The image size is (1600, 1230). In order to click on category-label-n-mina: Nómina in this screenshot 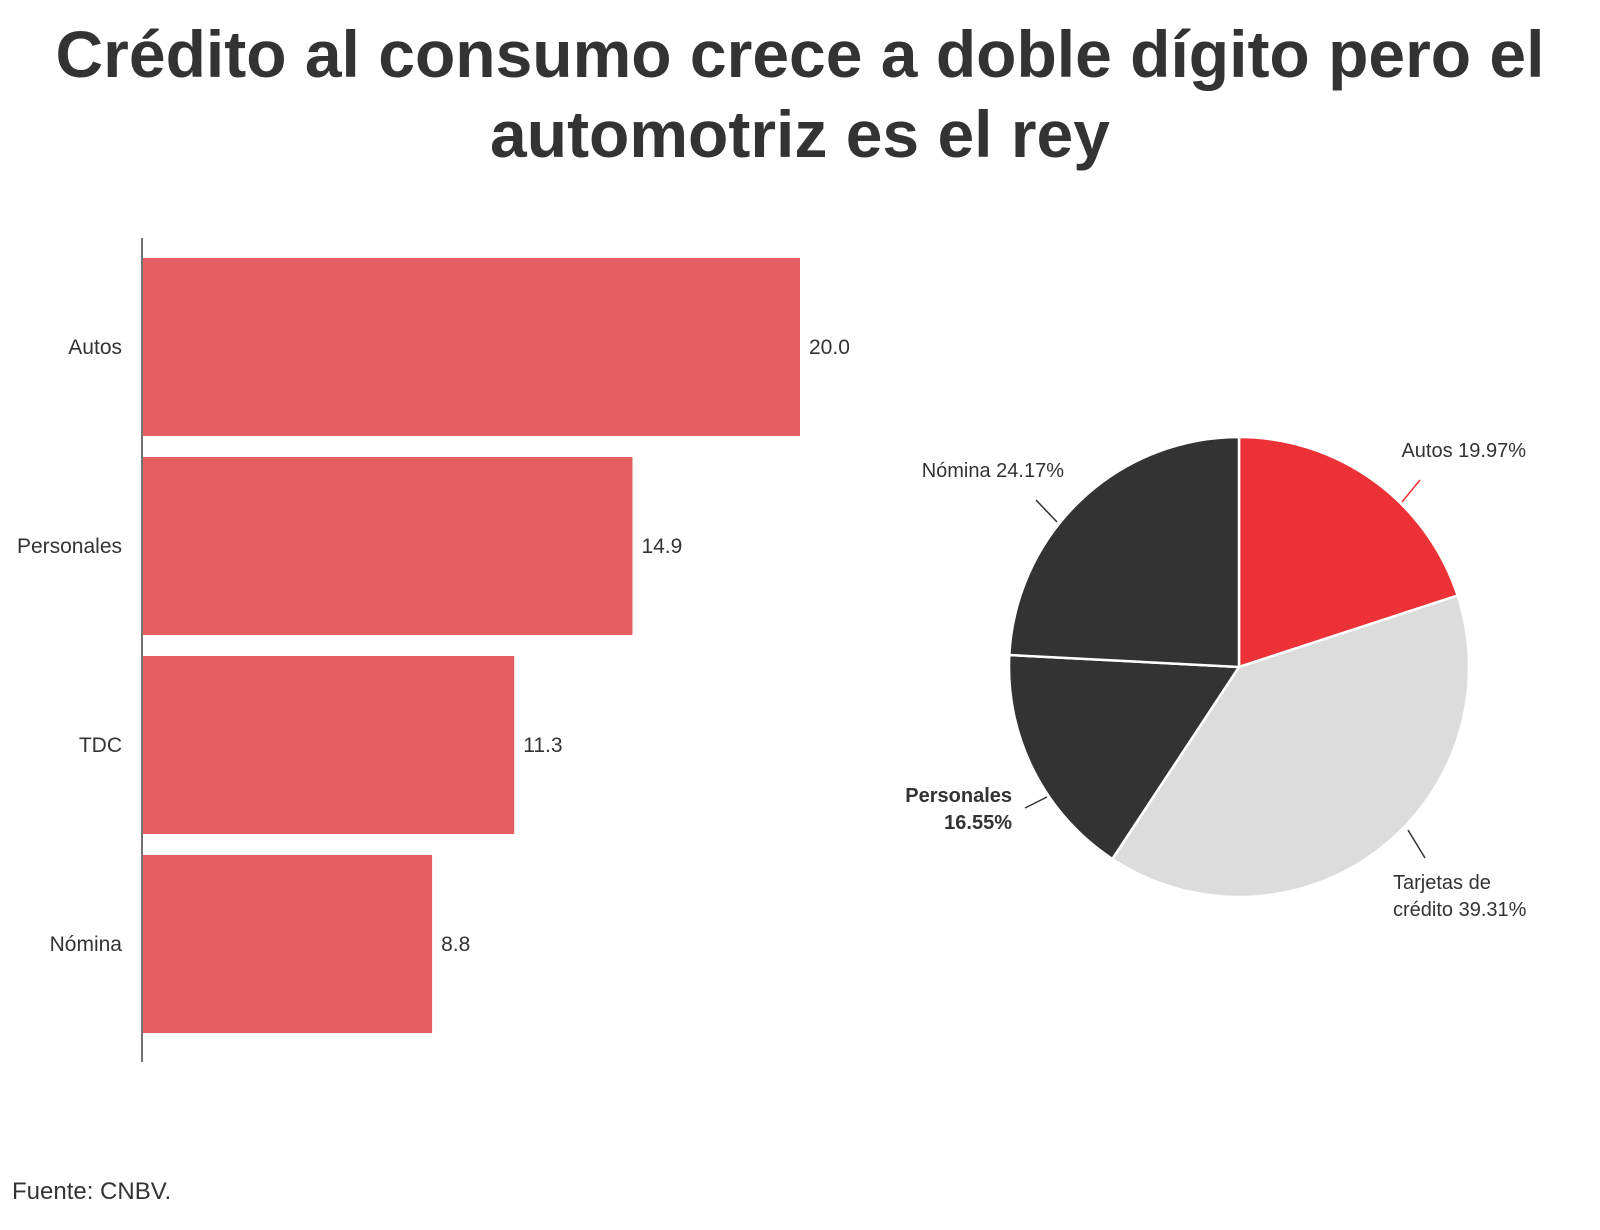, I will do `click(86, 944)`.